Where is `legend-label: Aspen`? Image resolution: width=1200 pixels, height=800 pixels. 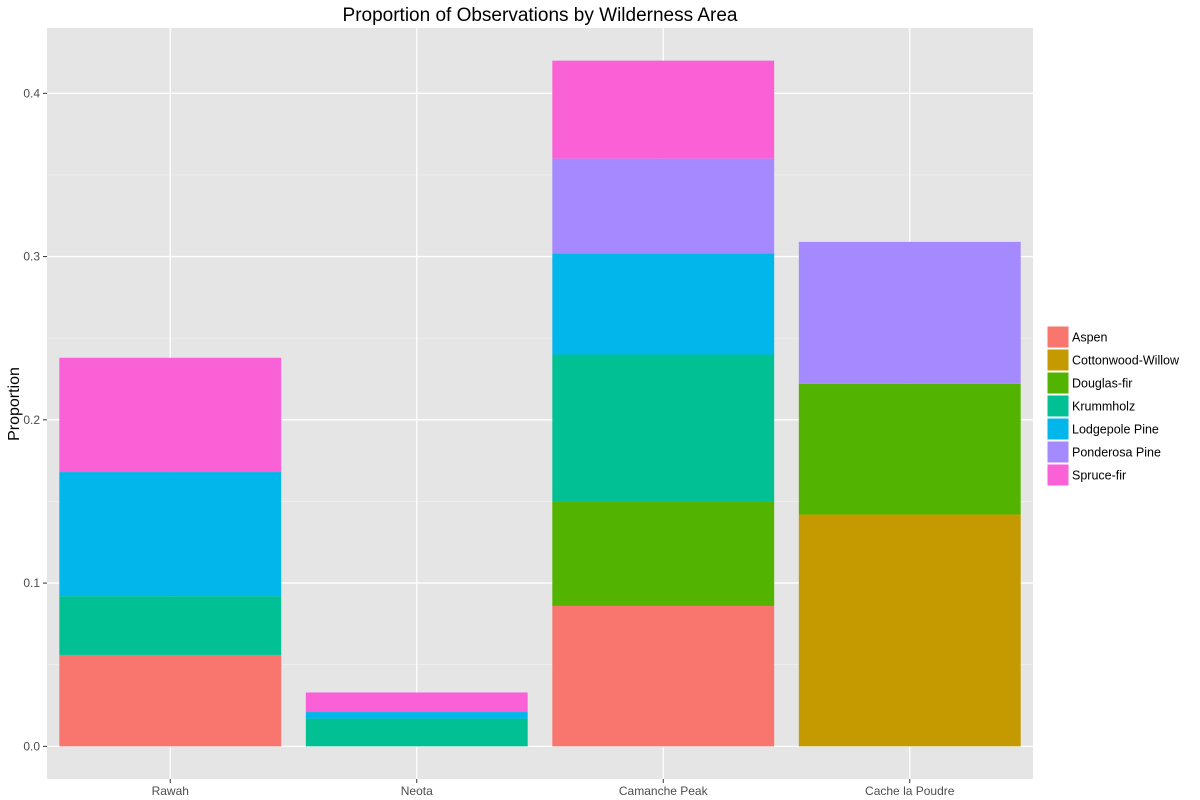 legend-label: Aspen is located at coordinates (1089, 338).